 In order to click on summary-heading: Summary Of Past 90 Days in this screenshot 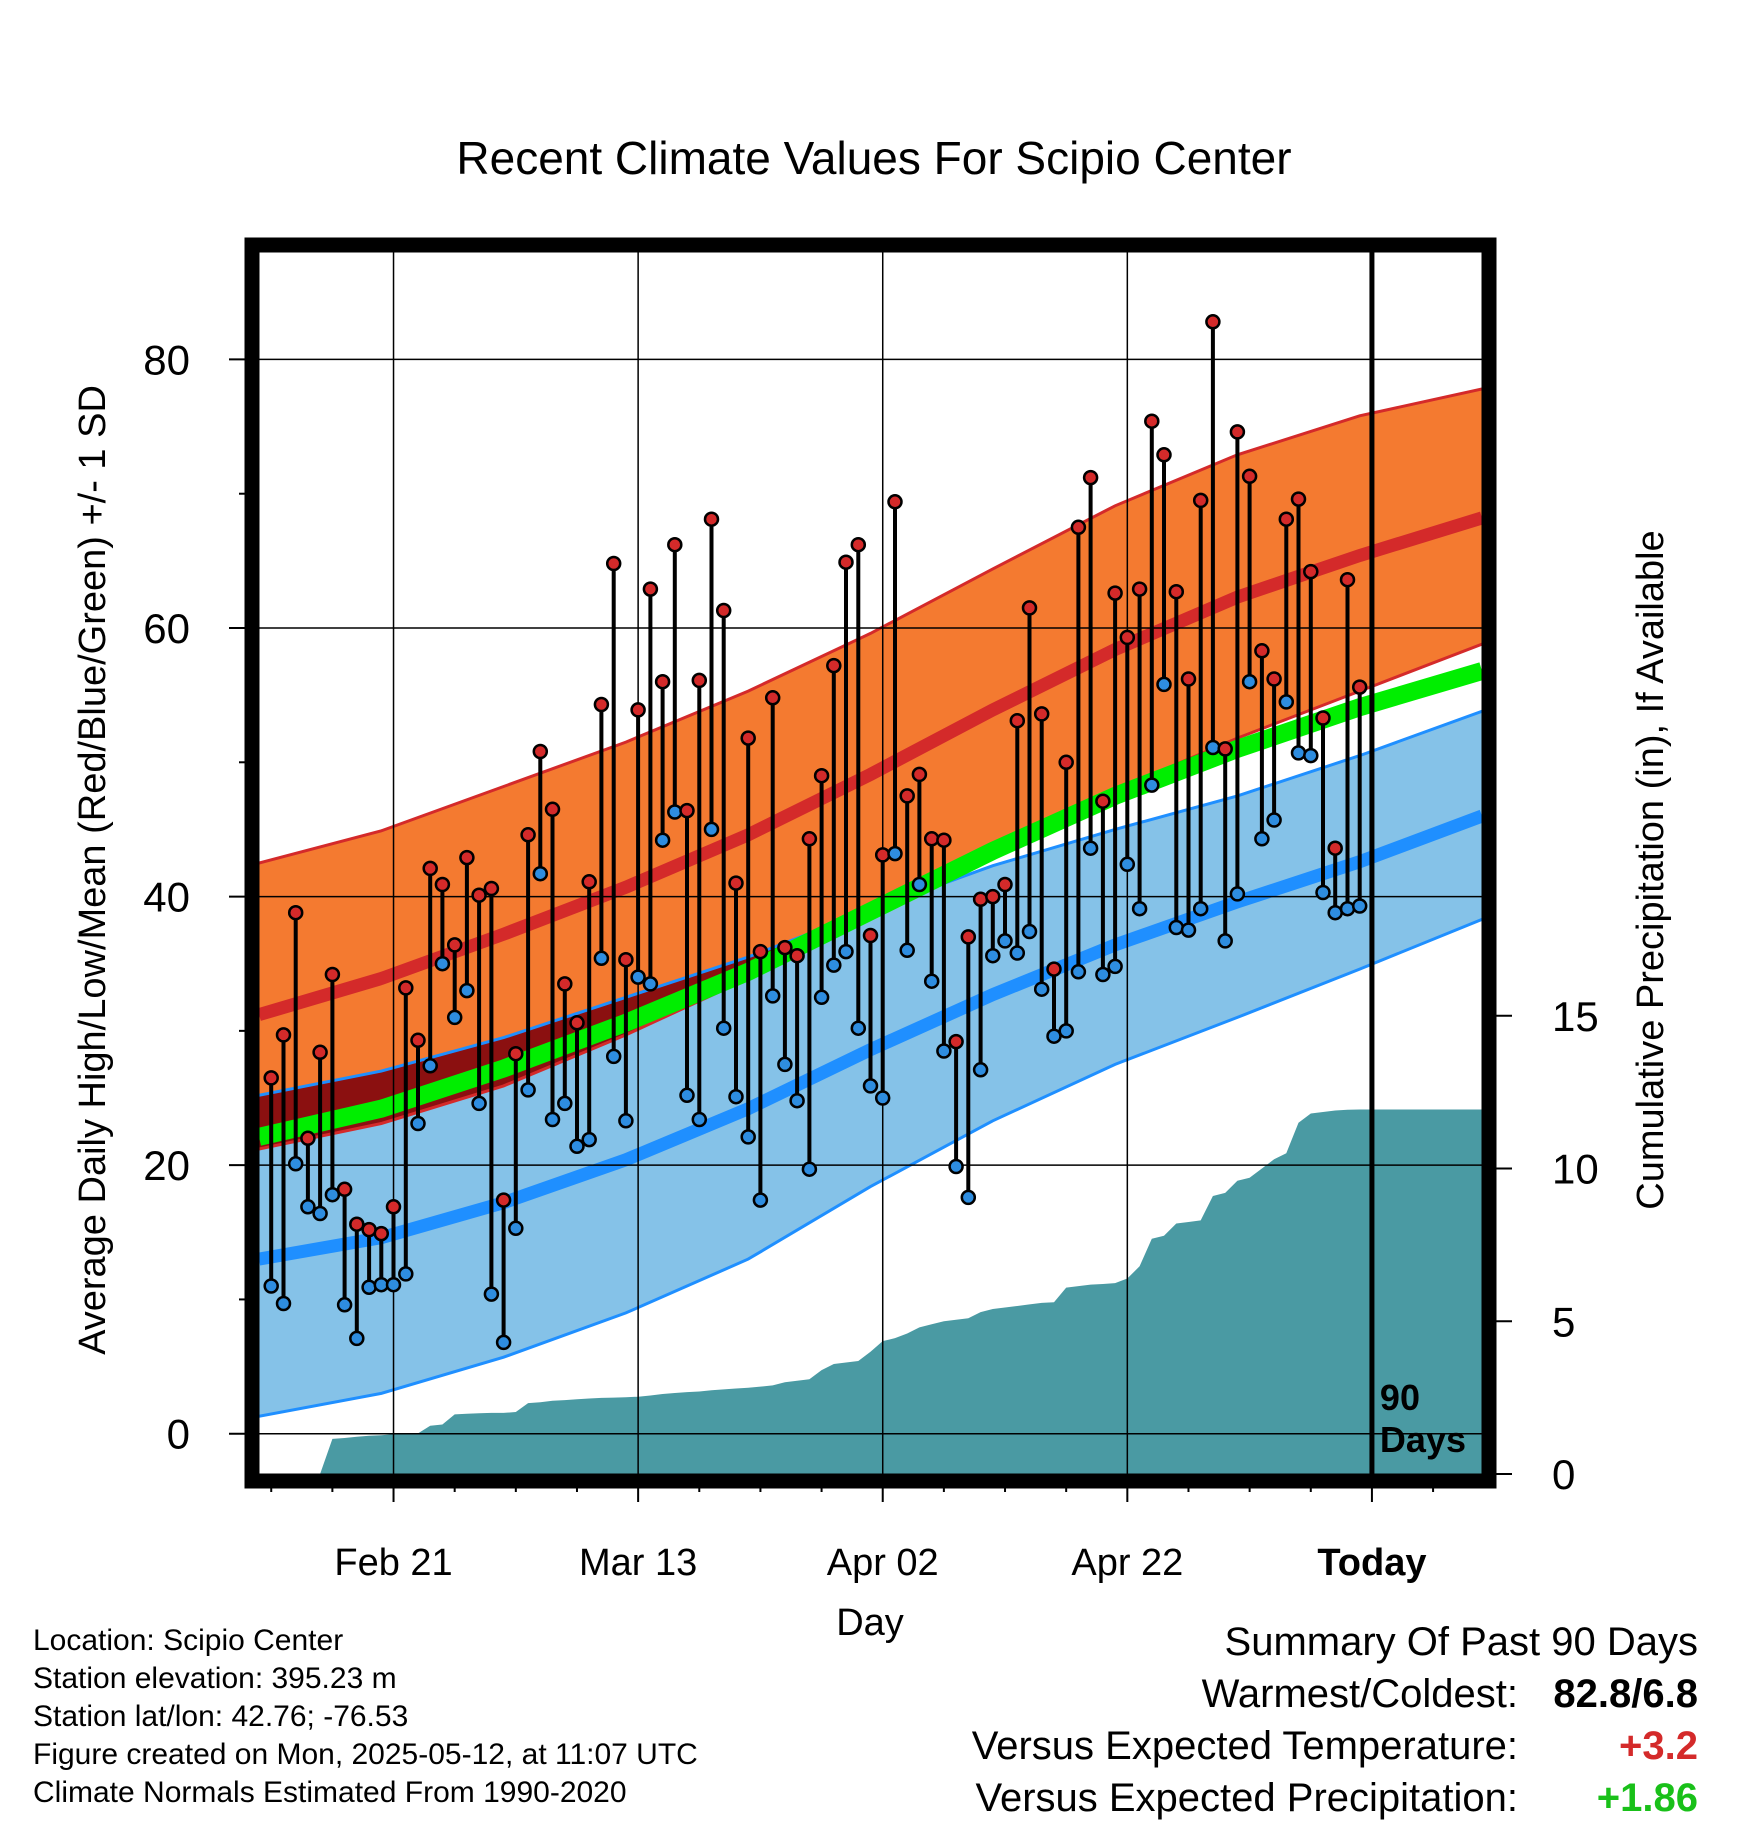, I will do `click(1461, 1642)`.